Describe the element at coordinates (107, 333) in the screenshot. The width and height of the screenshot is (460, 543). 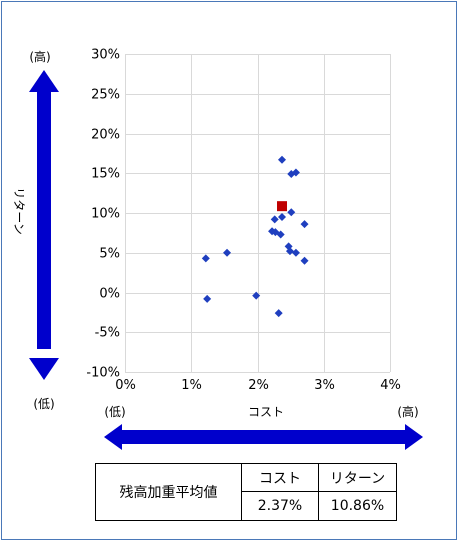
I see `y-tick-label: -5%` at that location.